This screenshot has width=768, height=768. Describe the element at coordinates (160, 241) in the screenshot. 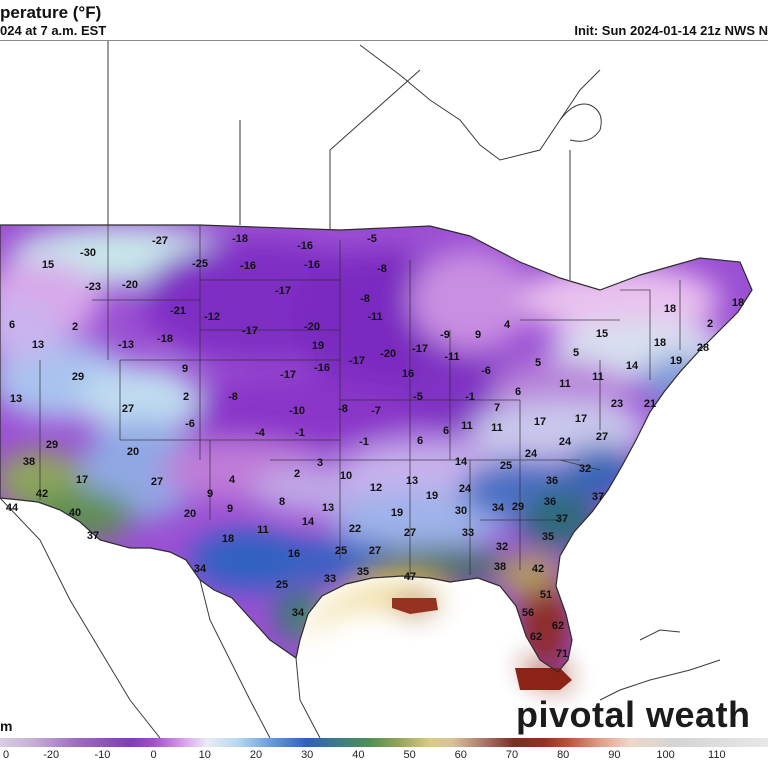

I see `temperature-label: -27` at that location.